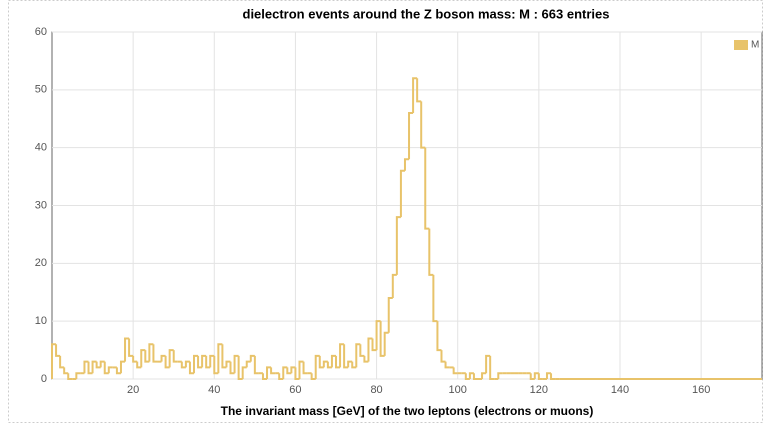 The image size is (764, 424). What do you see at coordinates (755, 45) in the screenshot?
I see `legend-label: M` at bounding box center [755, 45].